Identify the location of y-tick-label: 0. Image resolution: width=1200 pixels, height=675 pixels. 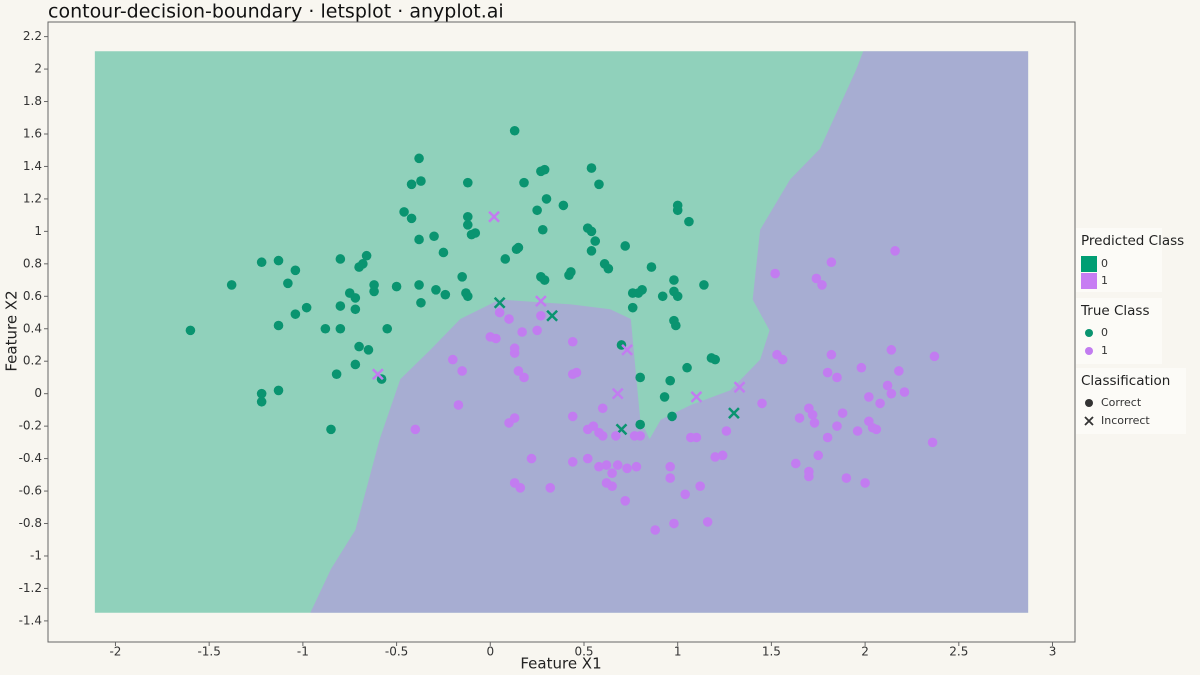
(38, 393).